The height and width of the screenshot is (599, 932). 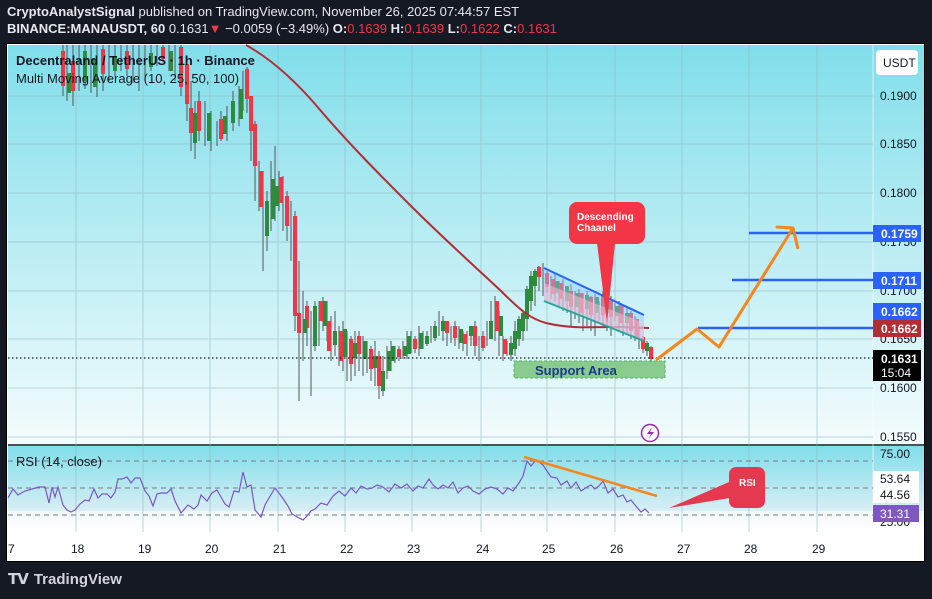 What do you see at coordinates (898, 437) in the screenshot?
I see `svg-text: 0.1550` at bounding box center [898, 437].